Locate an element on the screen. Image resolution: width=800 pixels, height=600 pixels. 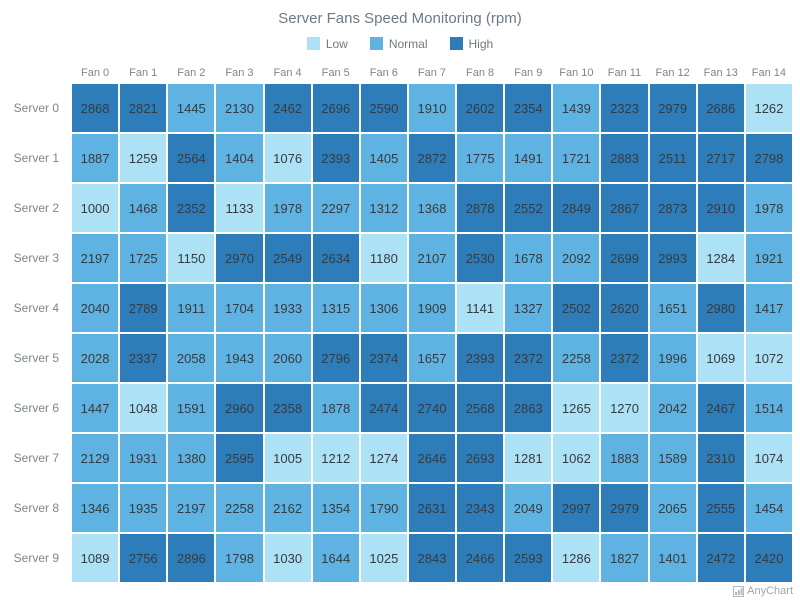
heatmap-cell-r6-c7: 2740 is located at coordinates (432, 408).